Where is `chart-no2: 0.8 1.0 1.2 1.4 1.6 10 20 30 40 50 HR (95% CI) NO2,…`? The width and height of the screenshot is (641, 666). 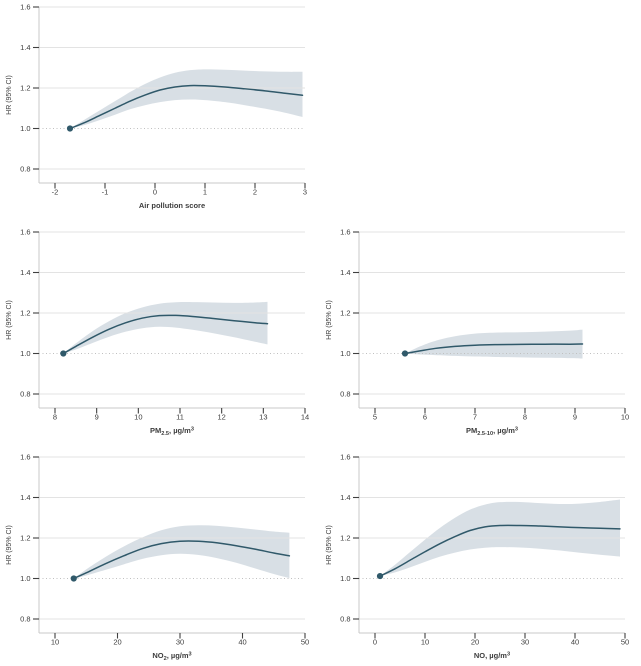 chart-no2: 0.8 1.0 1.2 1.4 1.6 10 20 30 40 50 HR (95% CI) NO2,… is located at coordinates (157, 557).